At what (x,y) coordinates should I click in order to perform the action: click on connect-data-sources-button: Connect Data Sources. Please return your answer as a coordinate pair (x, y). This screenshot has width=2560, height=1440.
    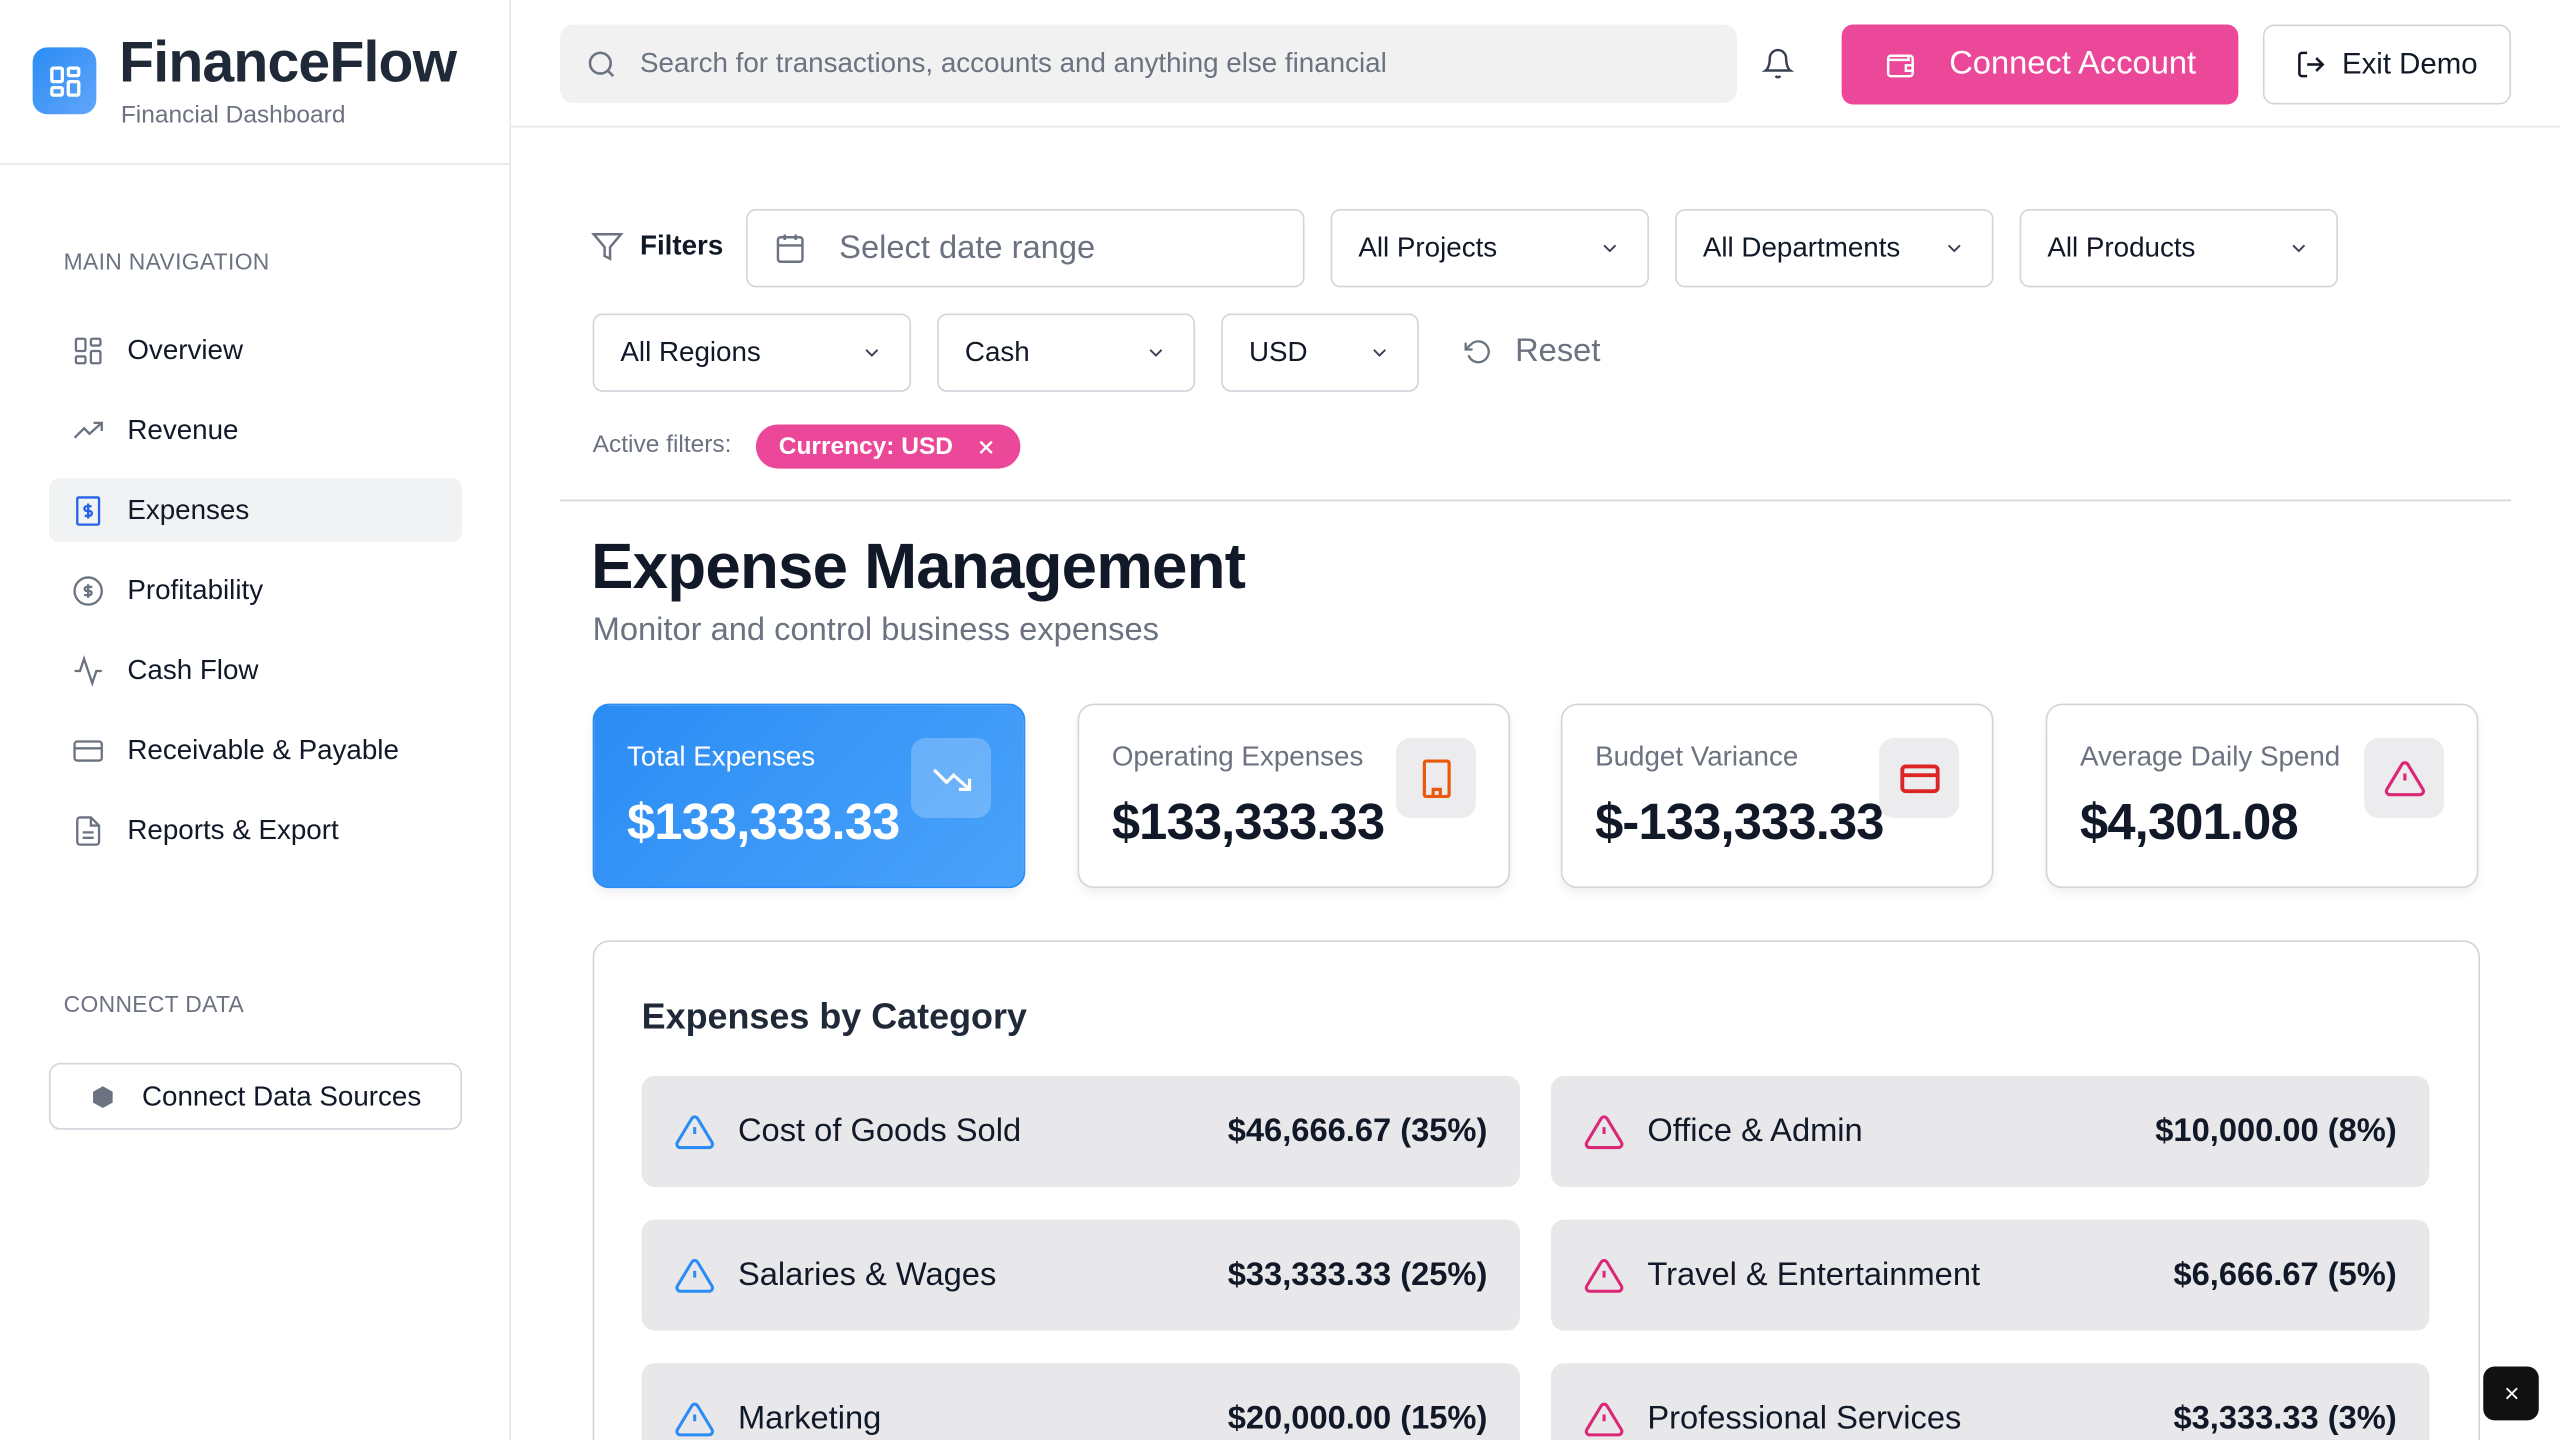
    Looking at the image, I should click on (255, 1096).